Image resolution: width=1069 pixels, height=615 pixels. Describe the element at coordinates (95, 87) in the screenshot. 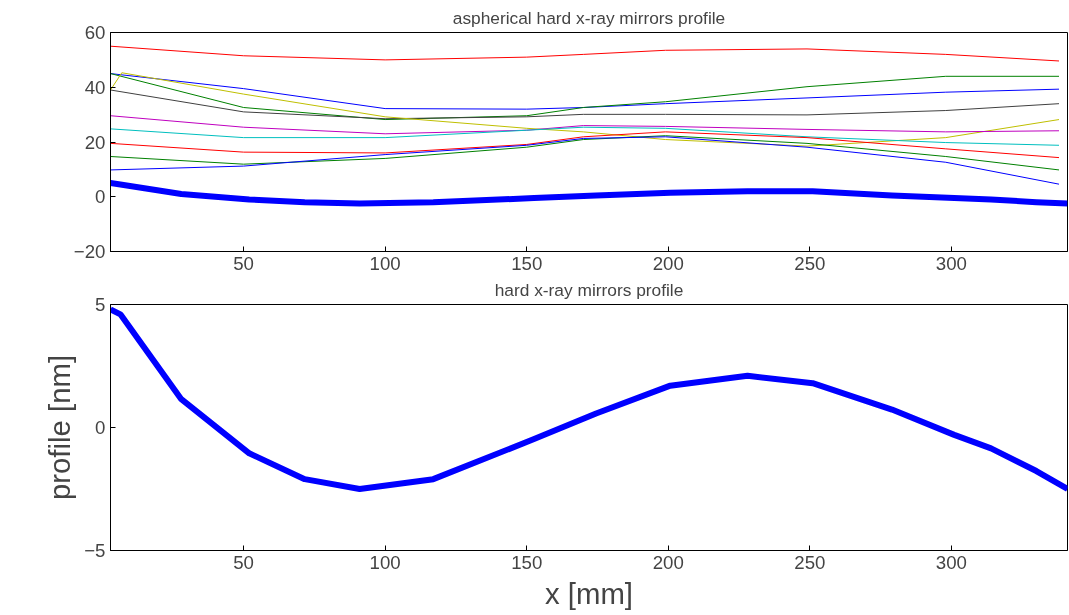

I see `y-tick-label: 40` at that location.